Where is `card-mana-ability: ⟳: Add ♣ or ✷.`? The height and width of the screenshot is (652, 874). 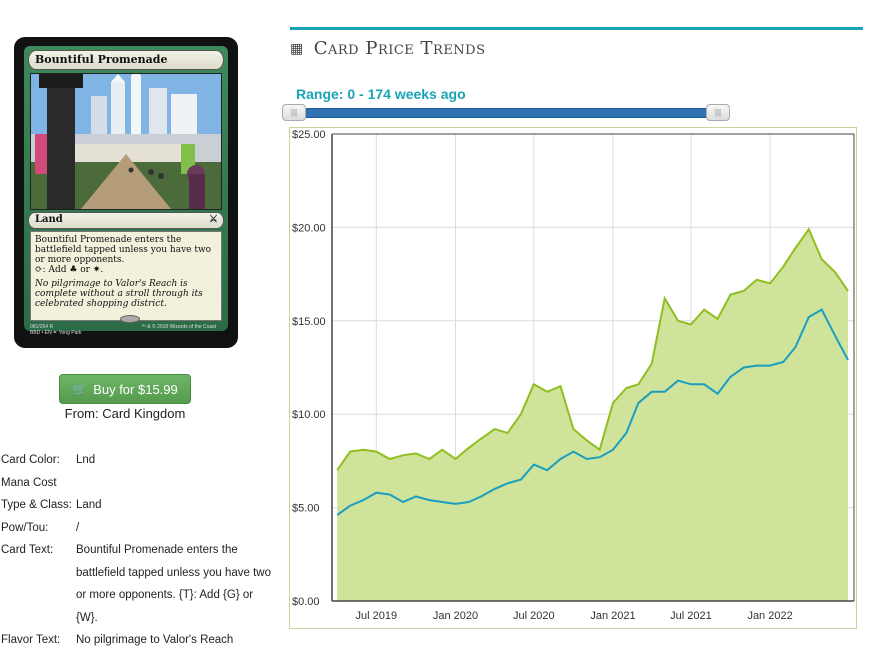
card-mana-ability: ⟳: Add ♣ or ✷. is located at coordinates (126, 270).